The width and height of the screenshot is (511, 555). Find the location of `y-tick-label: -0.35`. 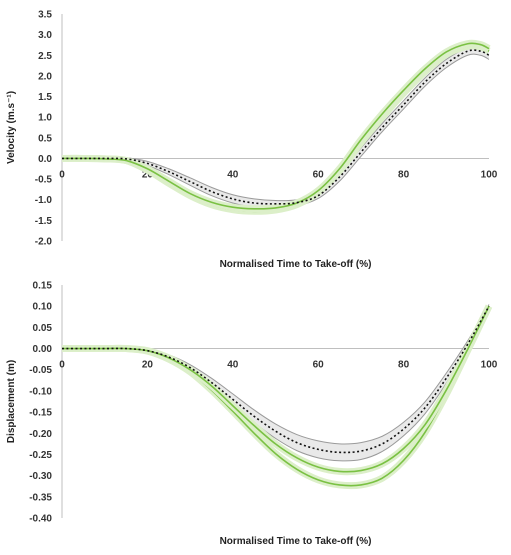

y-tick-label: -0.35 is located at coordinates (40, 497).